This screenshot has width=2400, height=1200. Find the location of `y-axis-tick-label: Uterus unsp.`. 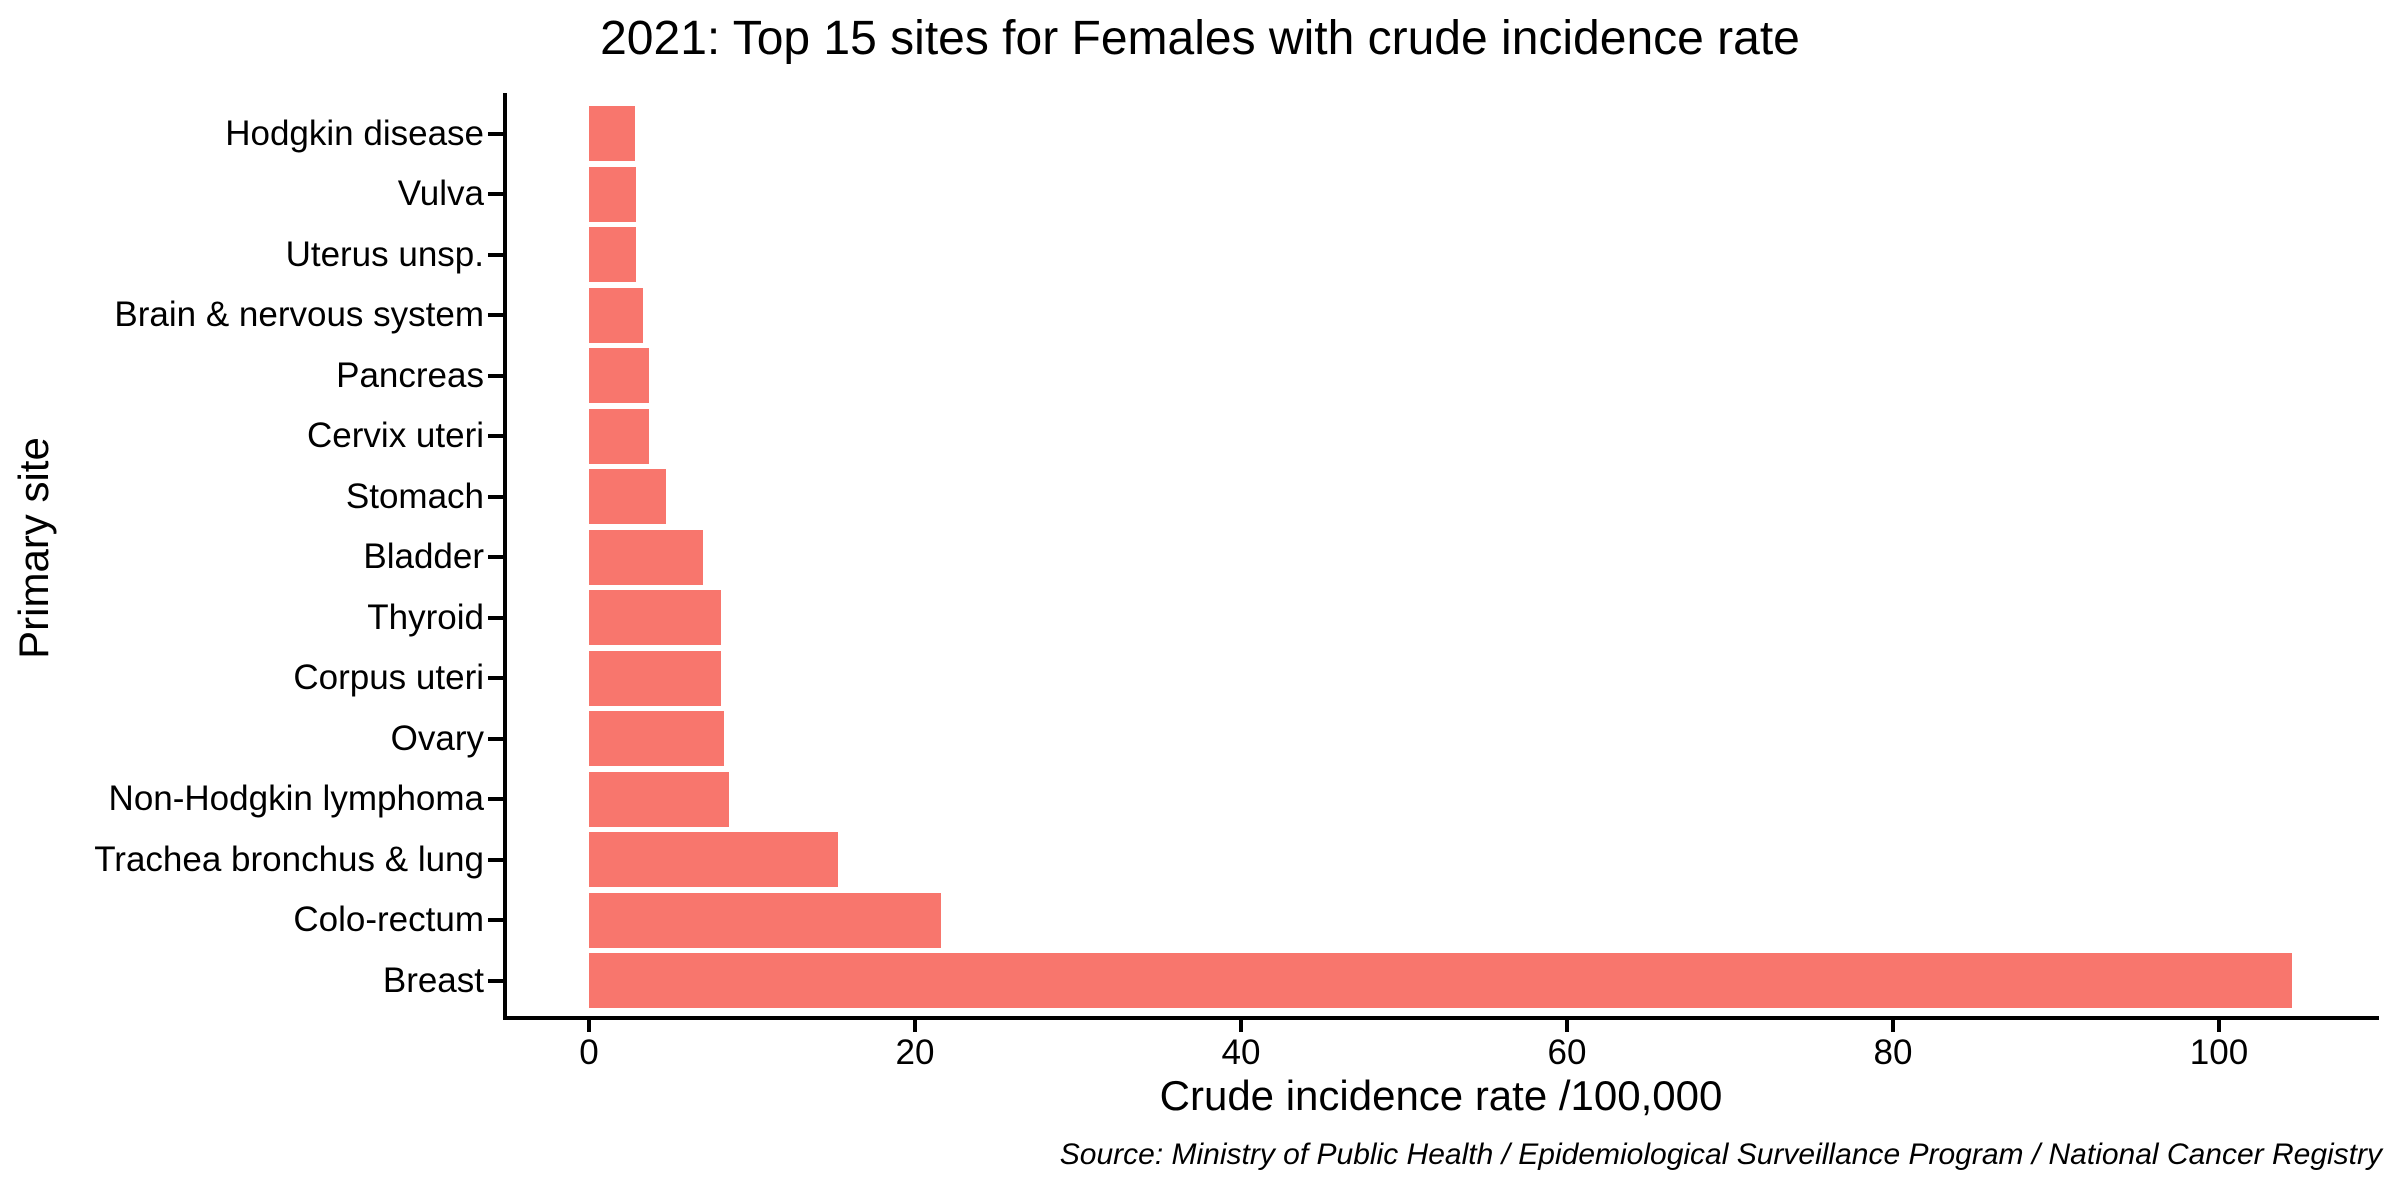

y-axis-tick-label: Uterus unsp. is located at coordinates (384, 254).